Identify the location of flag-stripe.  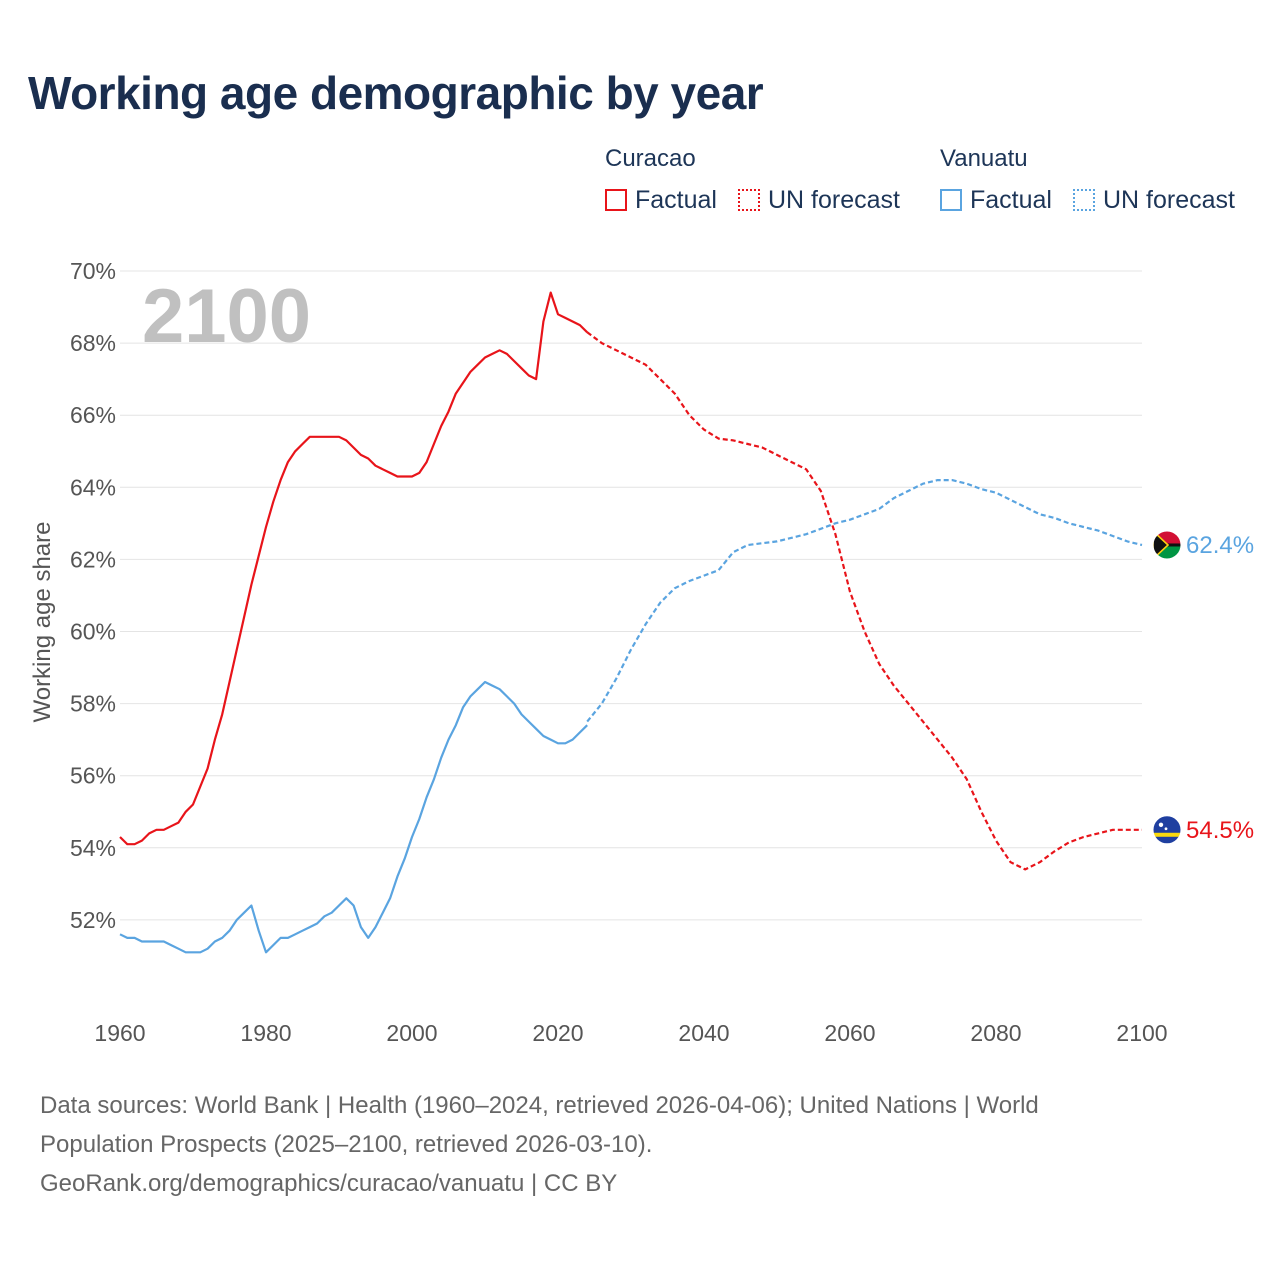
(1167, 834).